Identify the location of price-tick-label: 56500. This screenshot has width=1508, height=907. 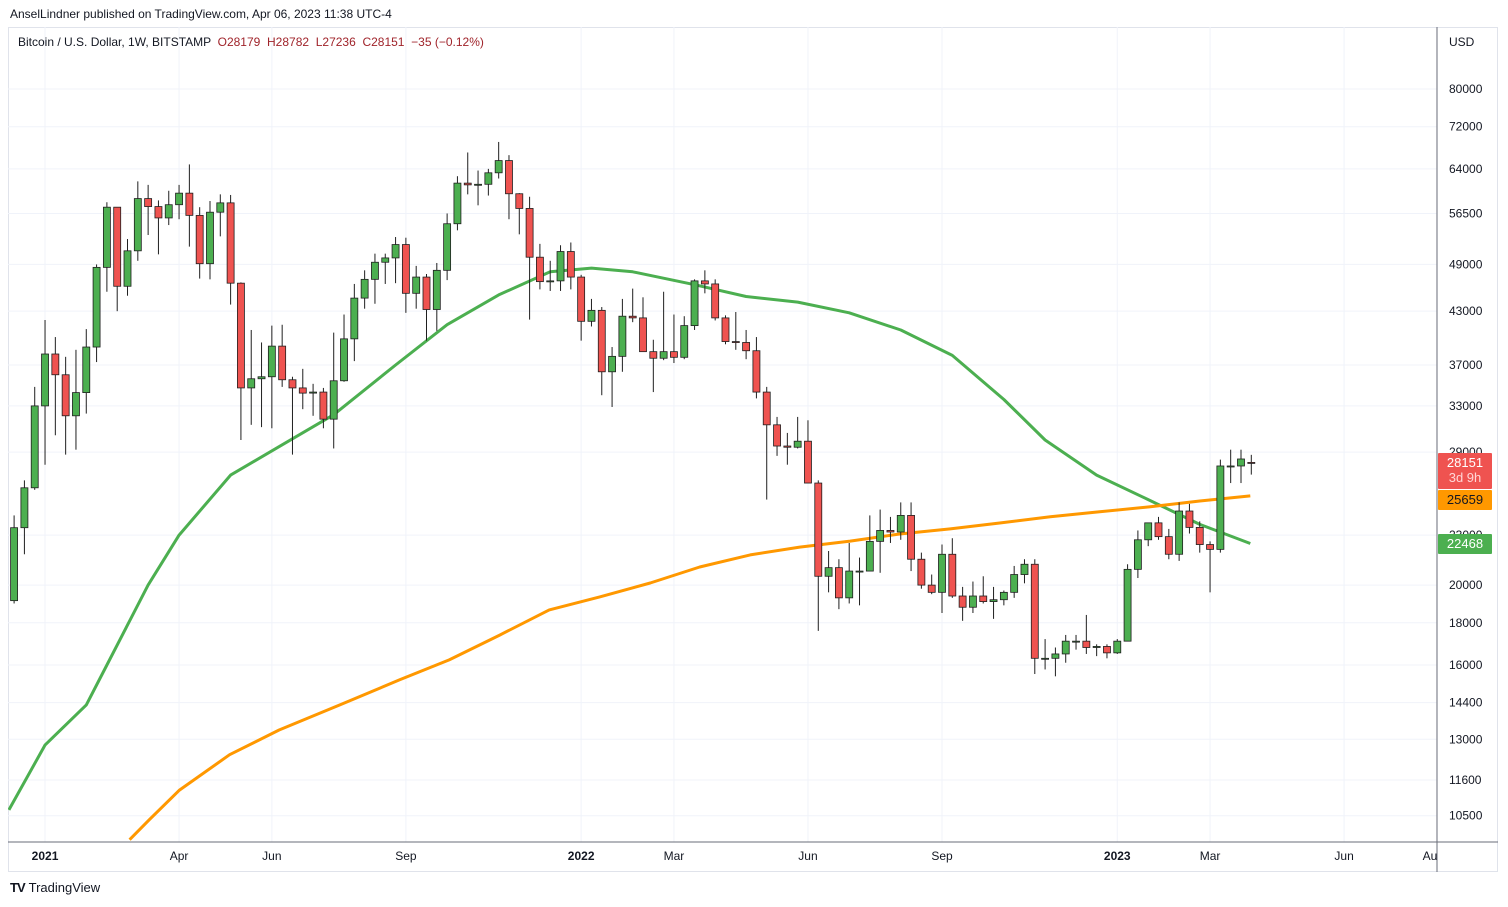
(1466, 213).